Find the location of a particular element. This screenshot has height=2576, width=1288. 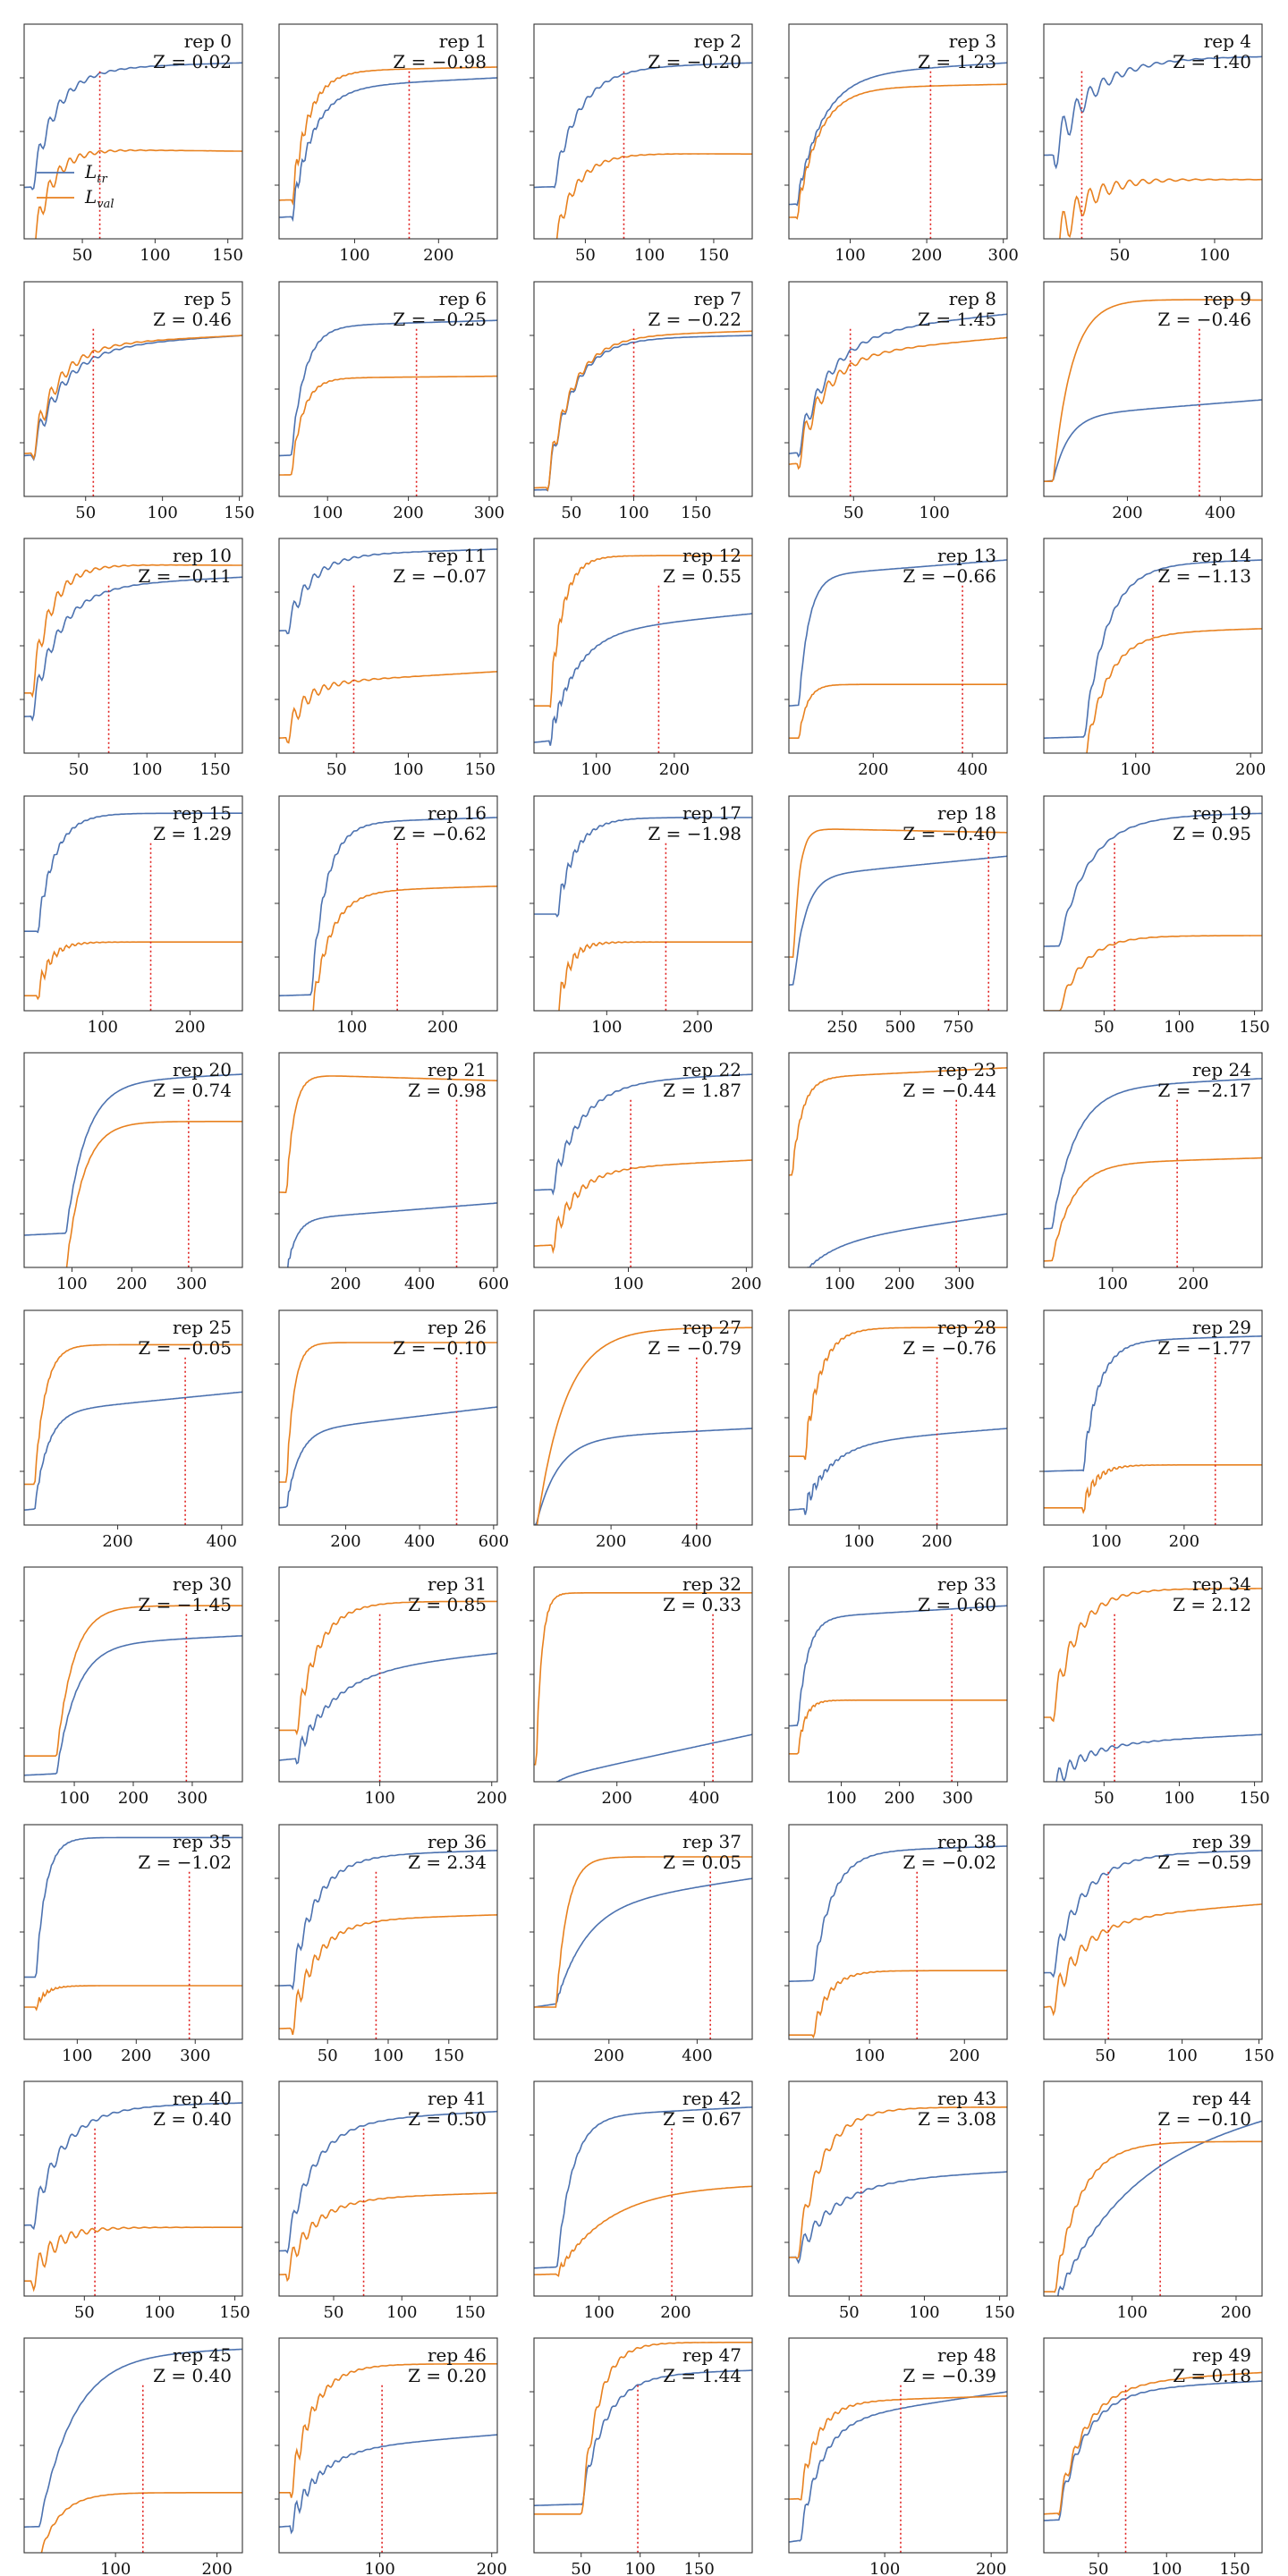

rep-label: rep 45 is located at coordinates (202, 2355).